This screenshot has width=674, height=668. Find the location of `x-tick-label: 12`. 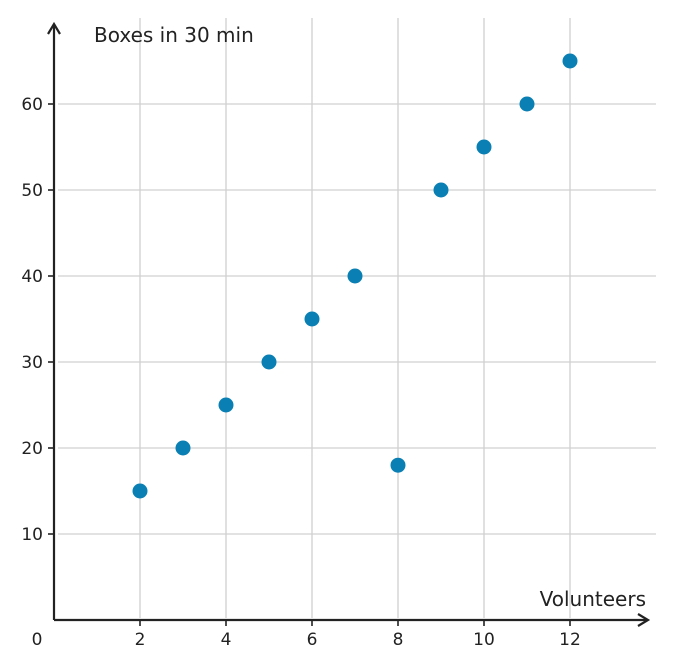

x-tick-label: 12 is located at coordinates (570, 640).